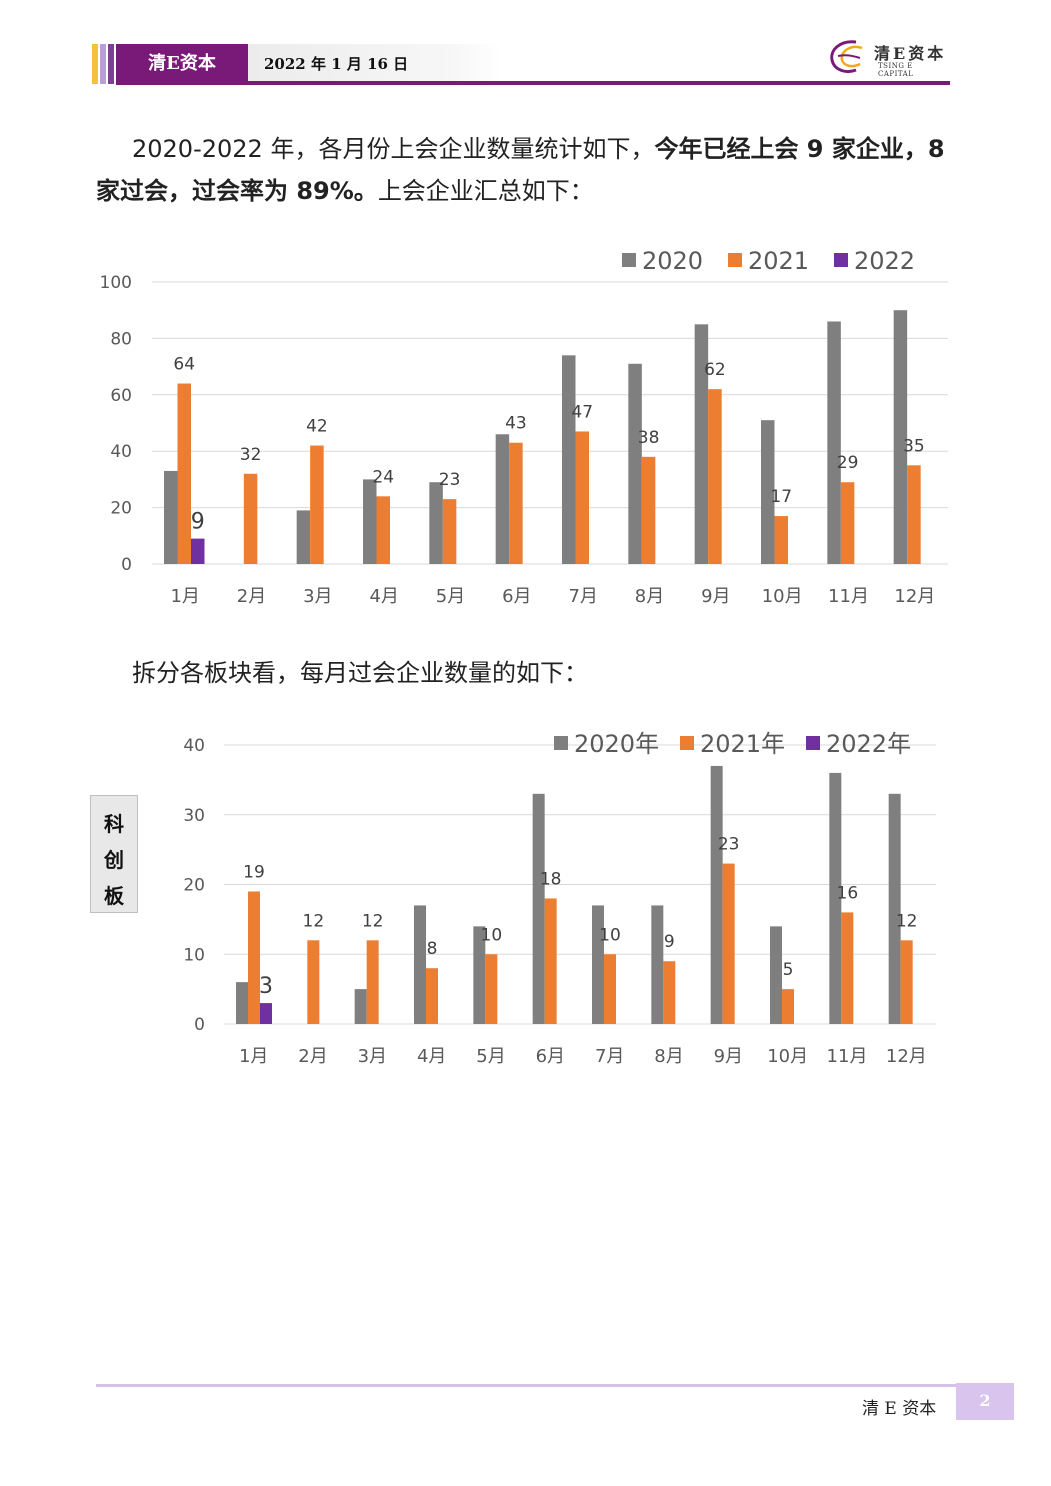 The image size is (1051, 1486). What do you see at coordinates (184, 365) in the screenshot?
I see `data-label: 64` at bounding box center [184, 365].